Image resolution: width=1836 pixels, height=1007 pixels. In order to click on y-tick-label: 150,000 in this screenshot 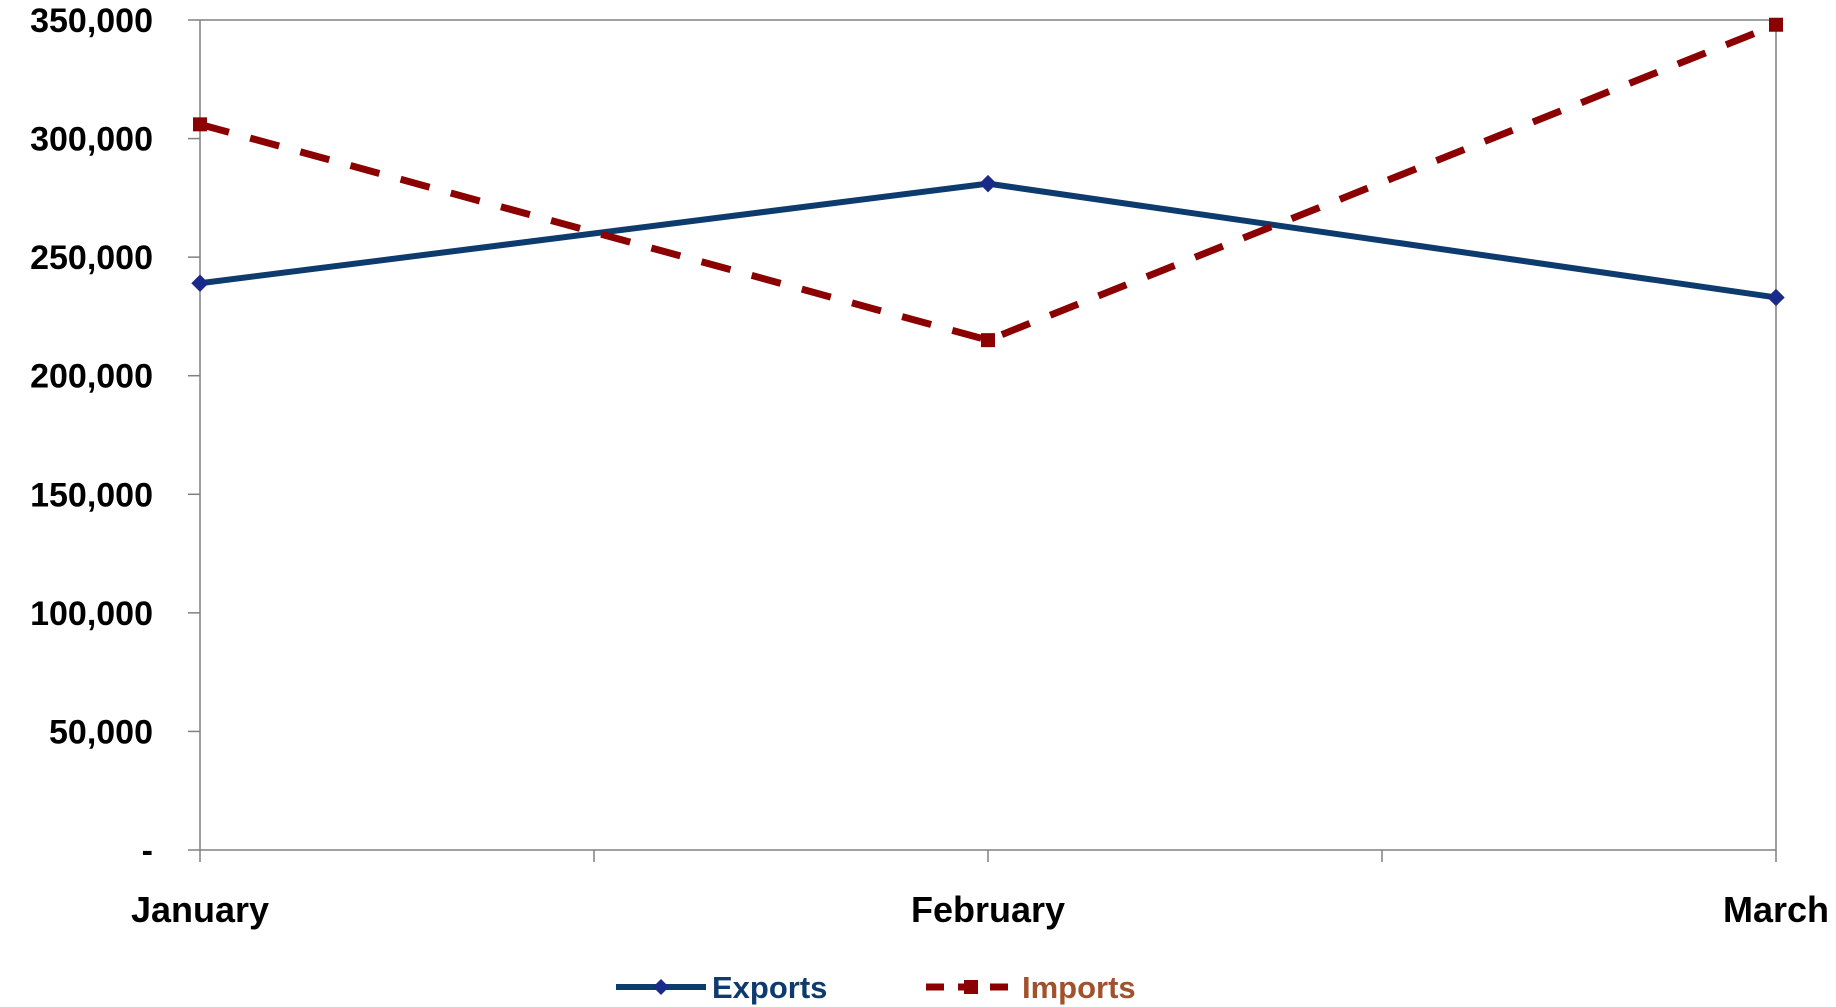, I will do `click(91, 495)`.